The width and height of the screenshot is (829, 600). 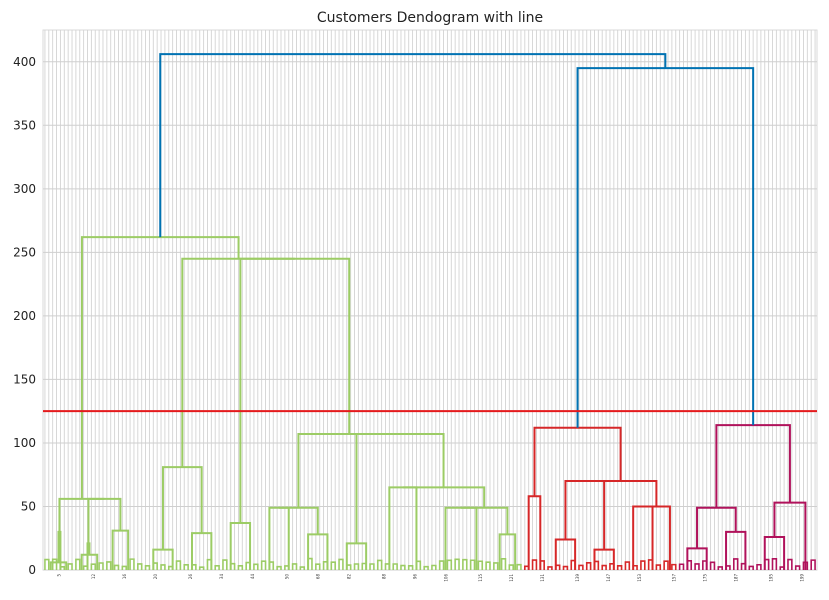 What do you see at coordinates (124, 577) in the screenshot?
I see `x-tick-label: 16` at bounding box center [124, 577].